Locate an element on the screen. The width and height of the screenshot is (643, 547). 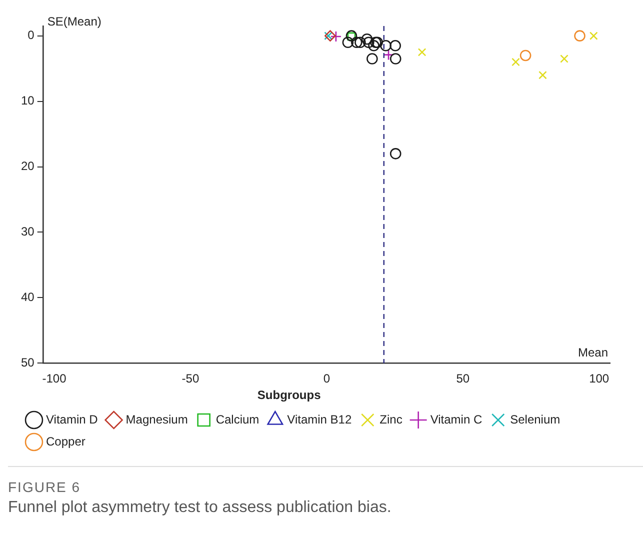
y-tick-label: 50 is located at coordinates (27, 363).